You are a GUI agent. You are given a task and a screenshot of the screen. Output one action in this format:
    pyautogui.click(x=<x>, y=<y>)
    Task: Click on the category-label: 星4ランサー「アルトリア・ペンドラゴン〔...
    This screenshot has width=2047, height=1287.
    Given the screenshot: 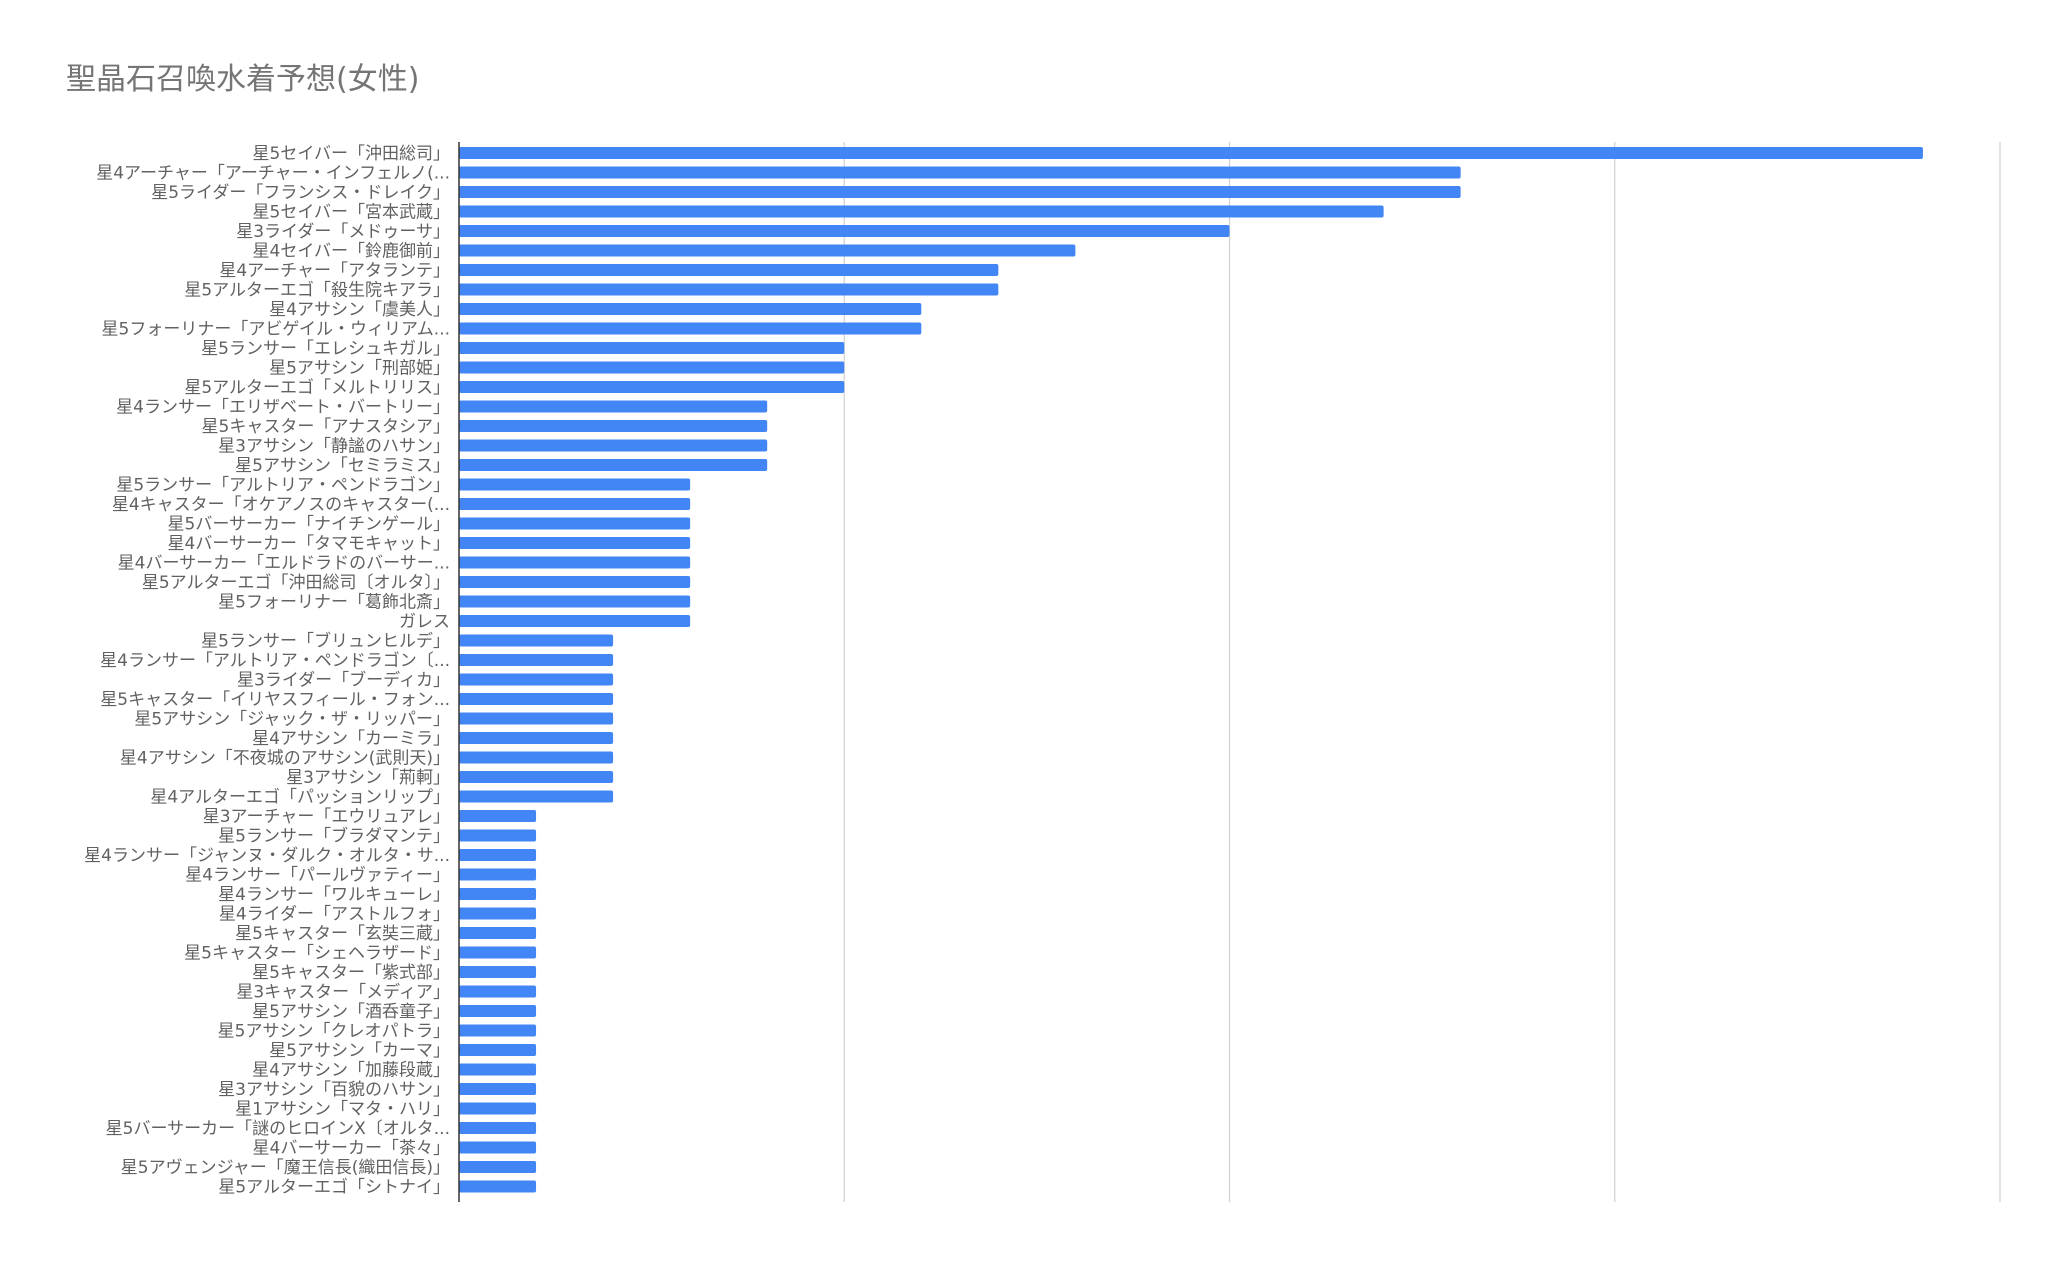 What is the action you would take?
    pyautogui.click(x=275, y=660)
    